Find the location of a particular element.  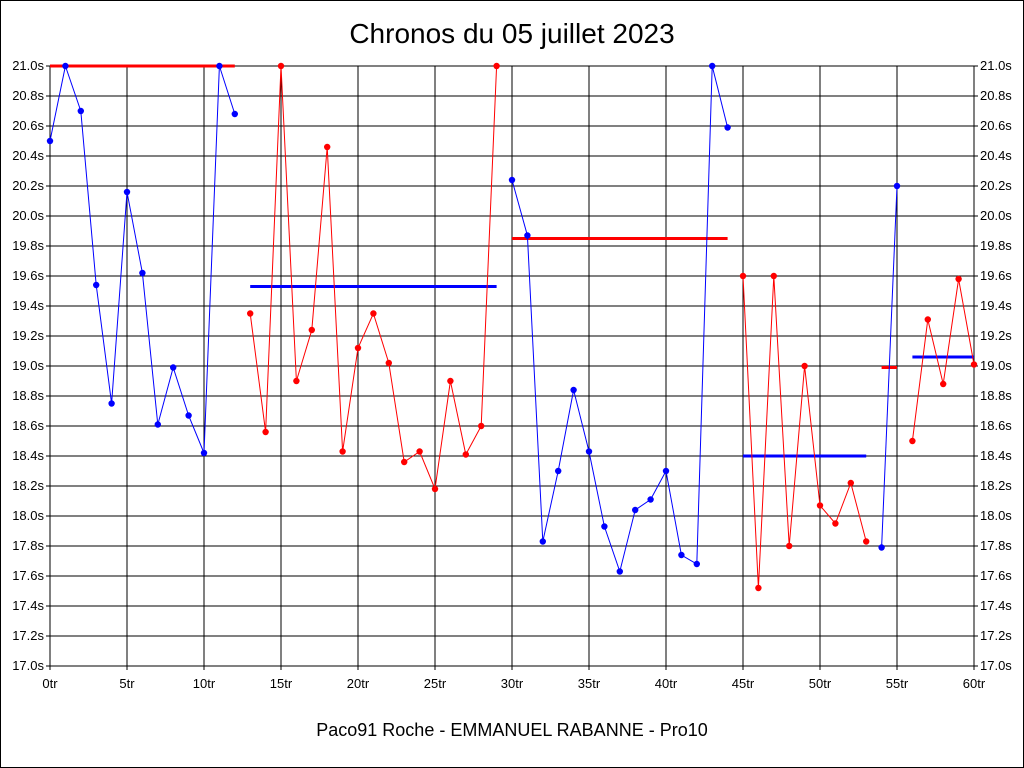

y-tick-label-left: 20.8s is located at coordinates (28, 95).